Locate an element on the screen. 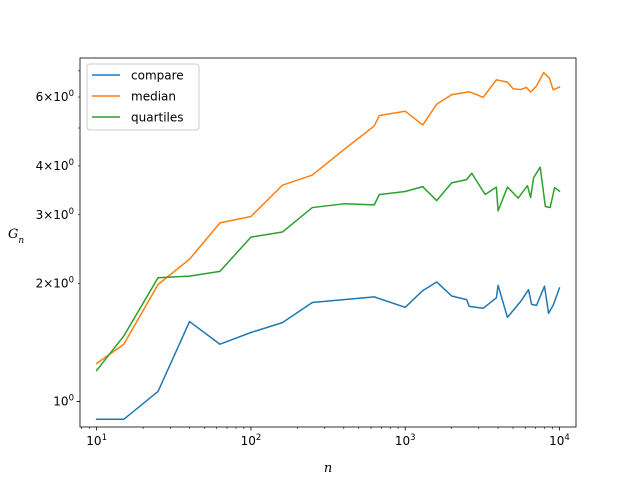  legend: compare median quartiles is located at coordinates (143, 97).